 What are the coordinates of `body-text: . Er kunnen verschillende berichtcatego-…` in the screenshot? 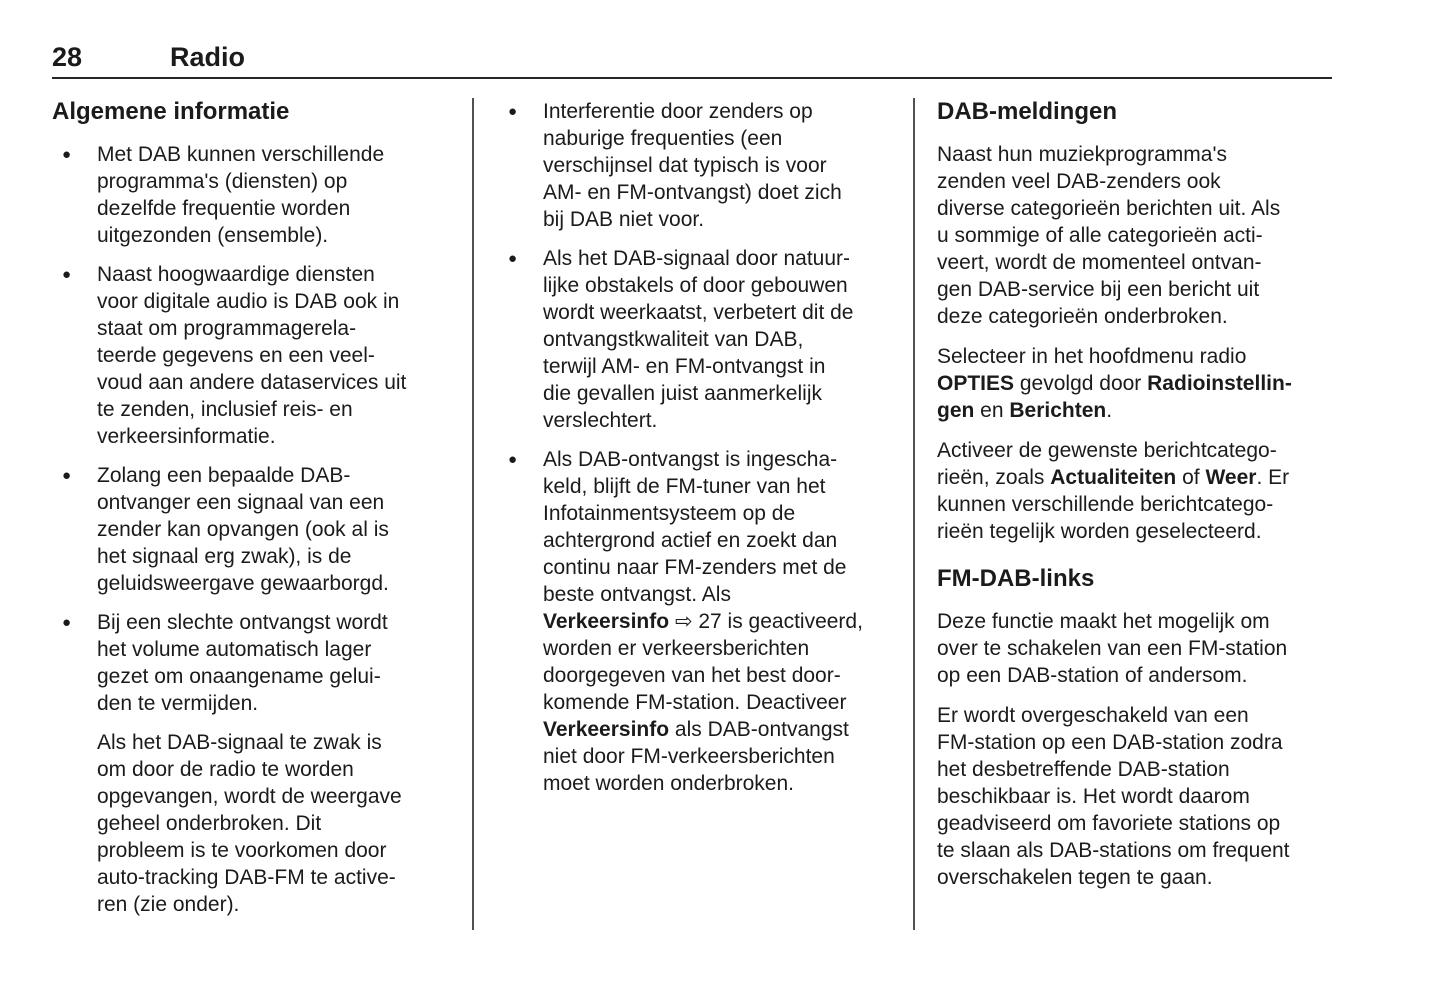 It's located at (1113, 504).